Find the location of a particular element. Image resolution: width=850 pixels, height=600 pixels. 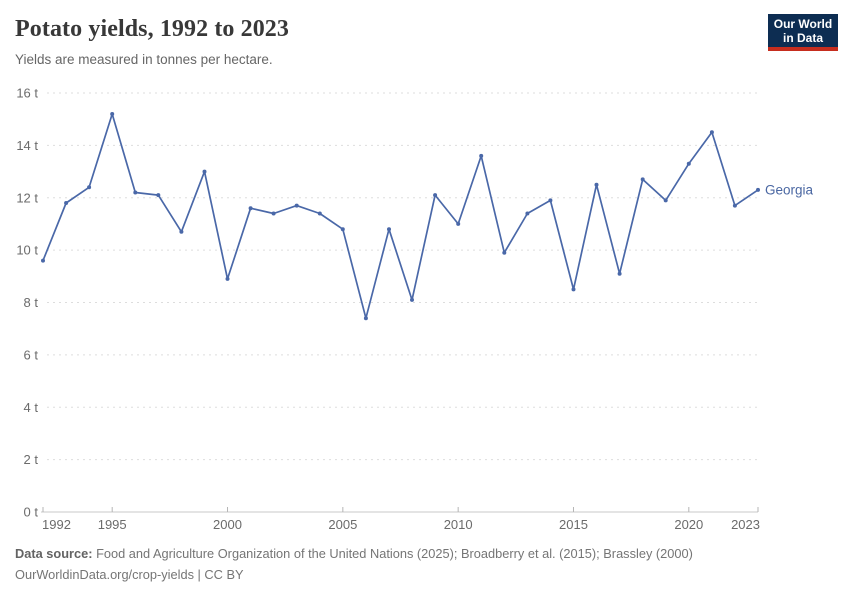

x-tick-label: 2005 is located at coordinates (342, 524).